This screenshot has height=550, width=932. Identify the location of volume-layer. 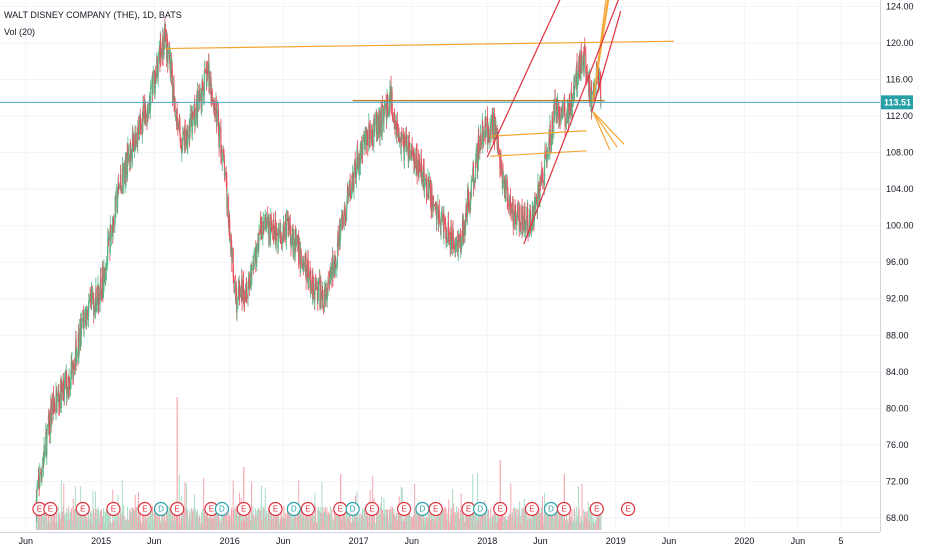
(318, 463).